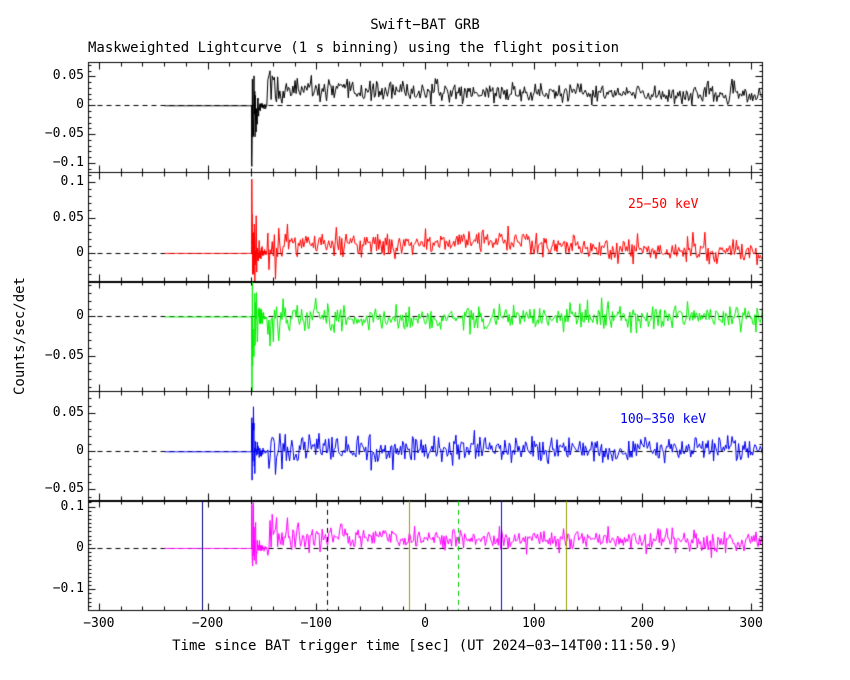 The width and height of the screenshot is (850, 680). I want to click on x-tick-label: 200, so click(642, 623).